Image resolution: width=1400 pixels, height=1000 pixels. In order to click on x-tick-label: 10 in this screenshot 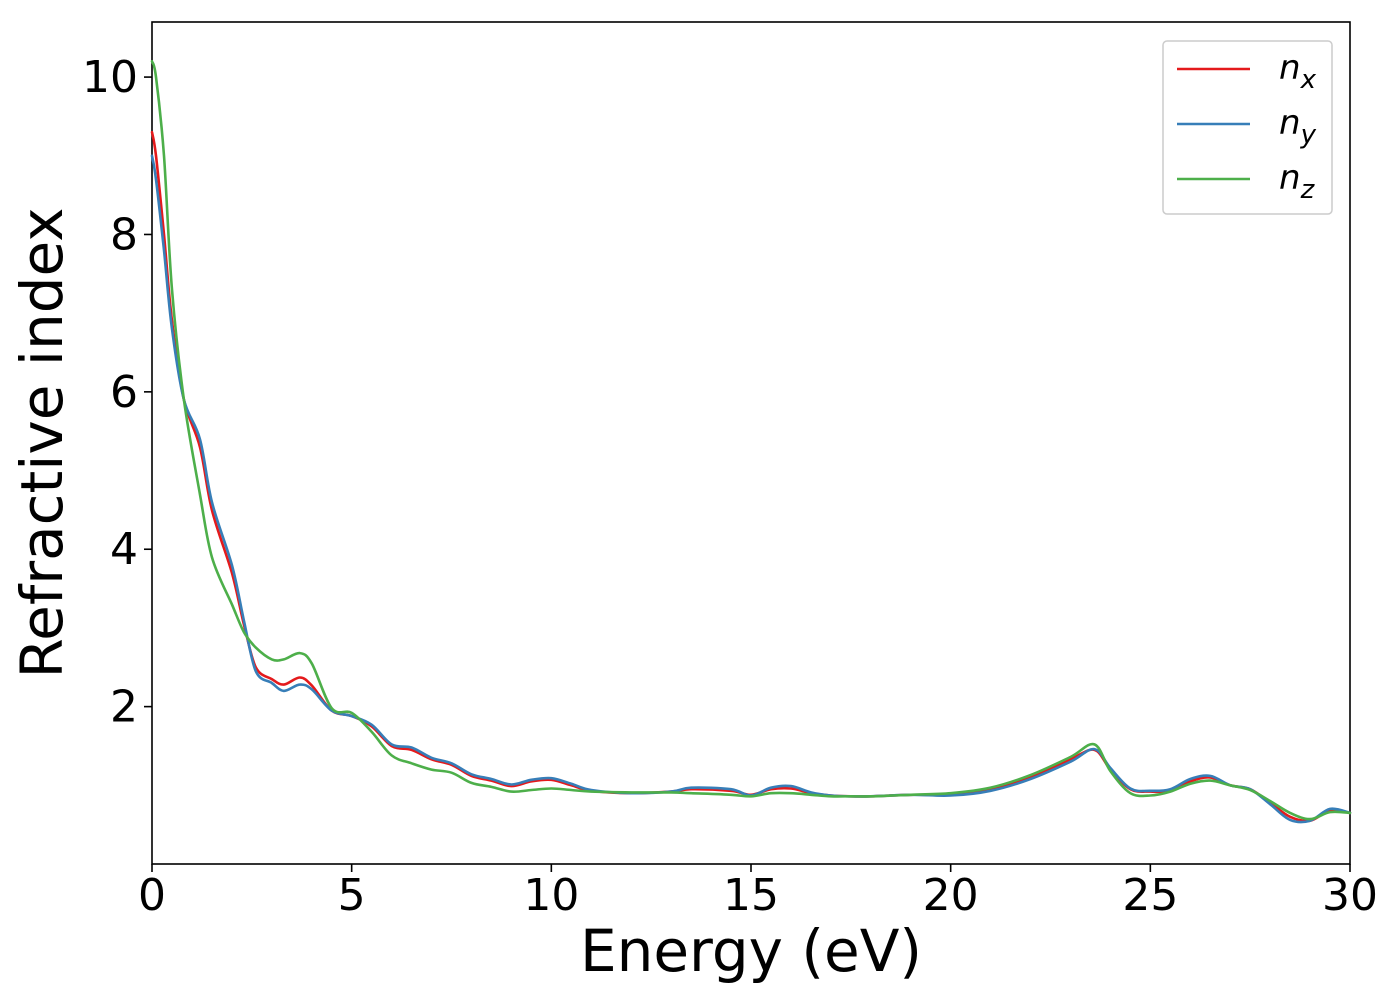, I will do `click(551, 895)`.